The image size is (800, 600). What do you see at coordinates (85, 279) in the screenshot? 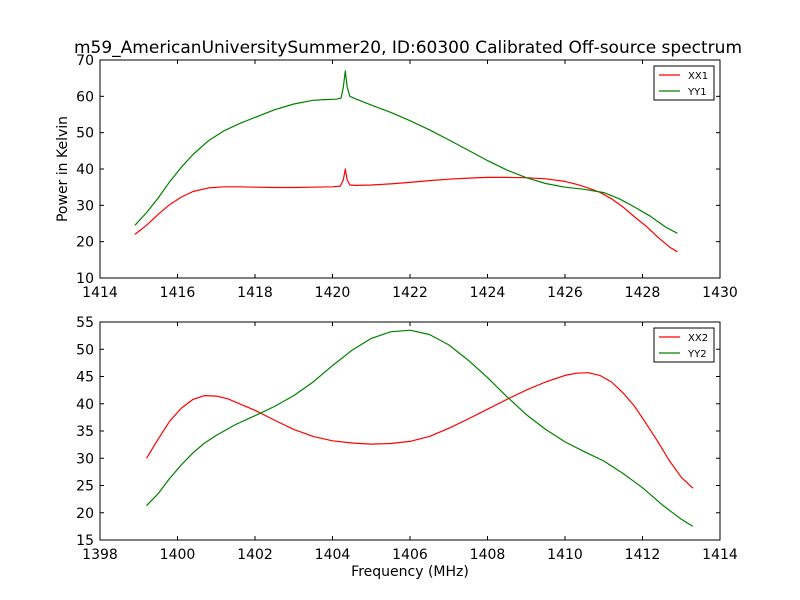
I see `y-tick-label: 10` at bounding box center [85, 279].